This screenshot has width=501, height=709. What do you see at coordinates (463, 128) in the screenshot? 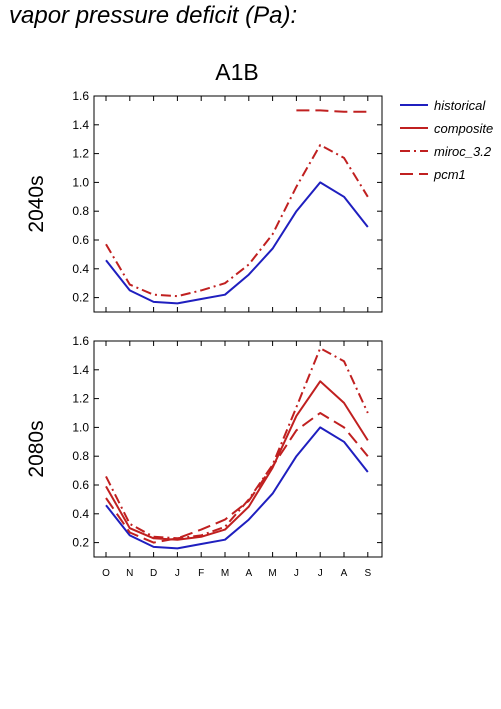
I see `legend-label-composite: composite` at bounding box center [463, 128].